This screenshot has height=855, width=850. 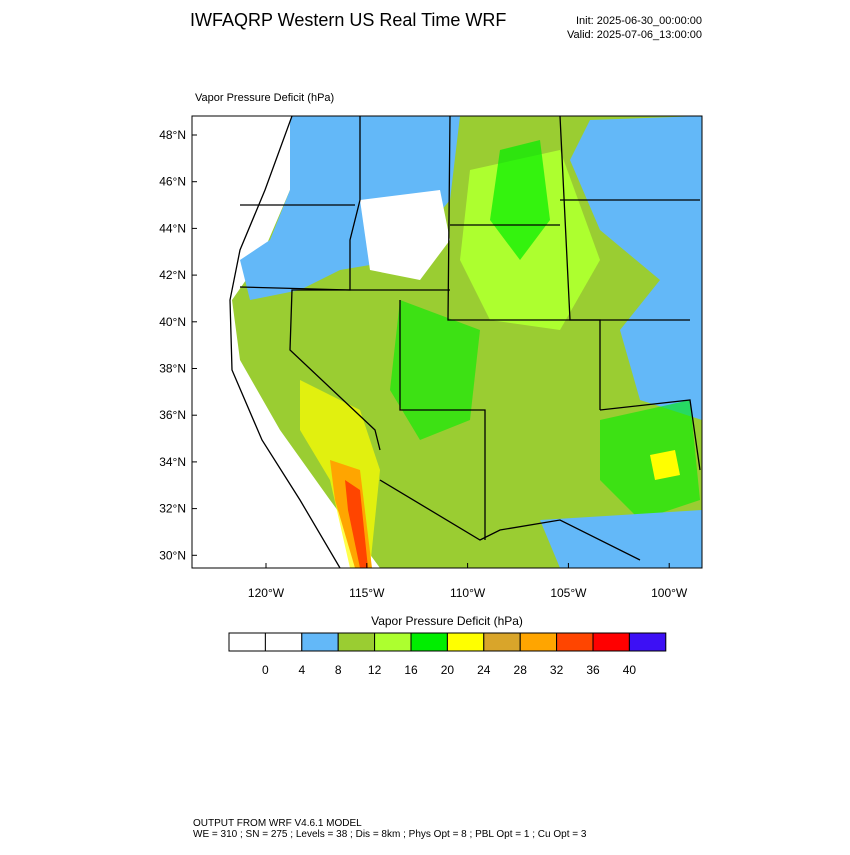 I want to click on colorbar-label: 16, so click(x=411, y=670).